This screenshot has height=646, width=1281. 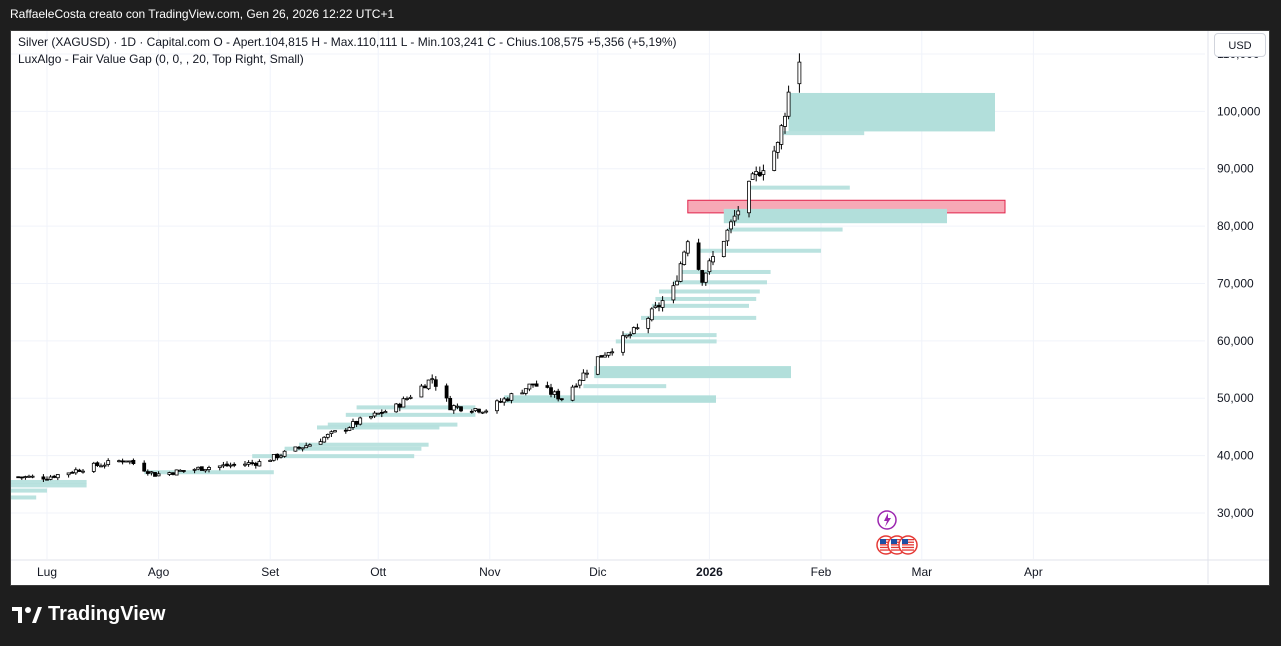 What do you see at coordinates (1235, 456) in the screenshot?
I see `price-tick-label: 40,000` at bounding box center [1235, 456].